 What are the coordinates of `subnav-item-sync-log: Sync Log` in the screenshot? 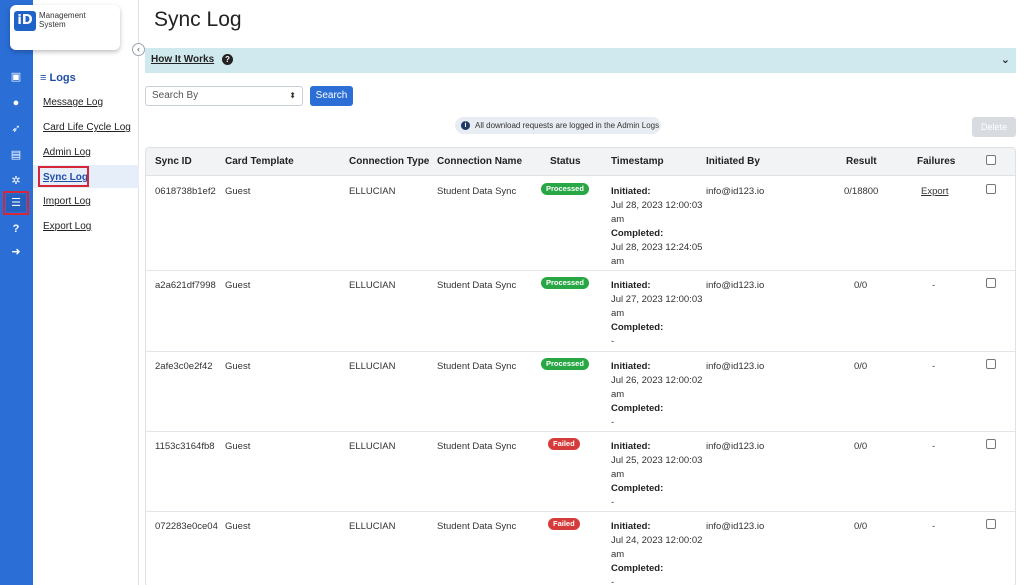 It's located at (66, 177).